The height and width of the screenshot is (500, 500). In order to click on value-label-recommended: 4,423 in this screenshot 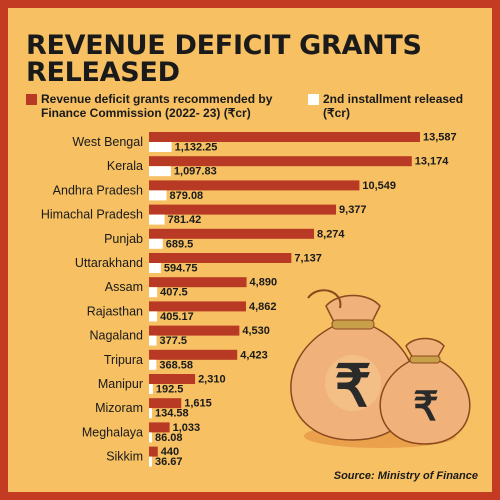, I will do `click(254, 355)`.